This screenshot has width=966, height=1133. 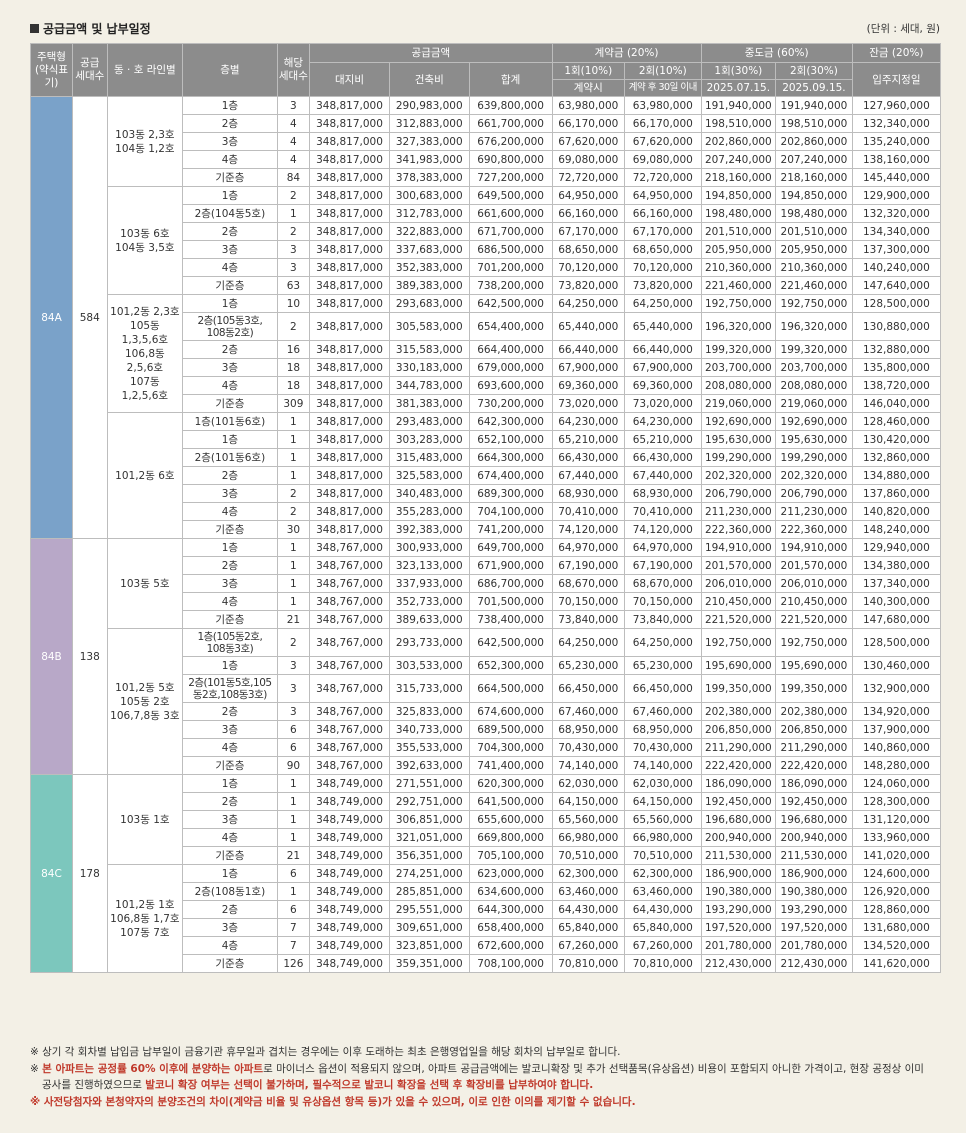 I want to click on unit-label: (단위 : 세대, 원), so click(x=903, y=29).